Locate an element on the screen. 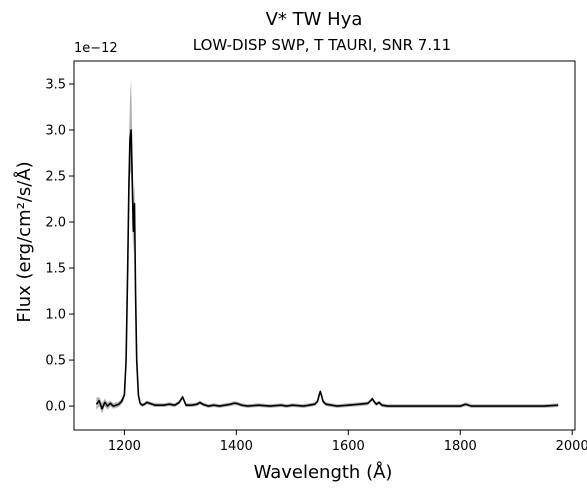 The image size is (587, 493). y-tick-label: 0.5 is located at coordinates (55, 361).